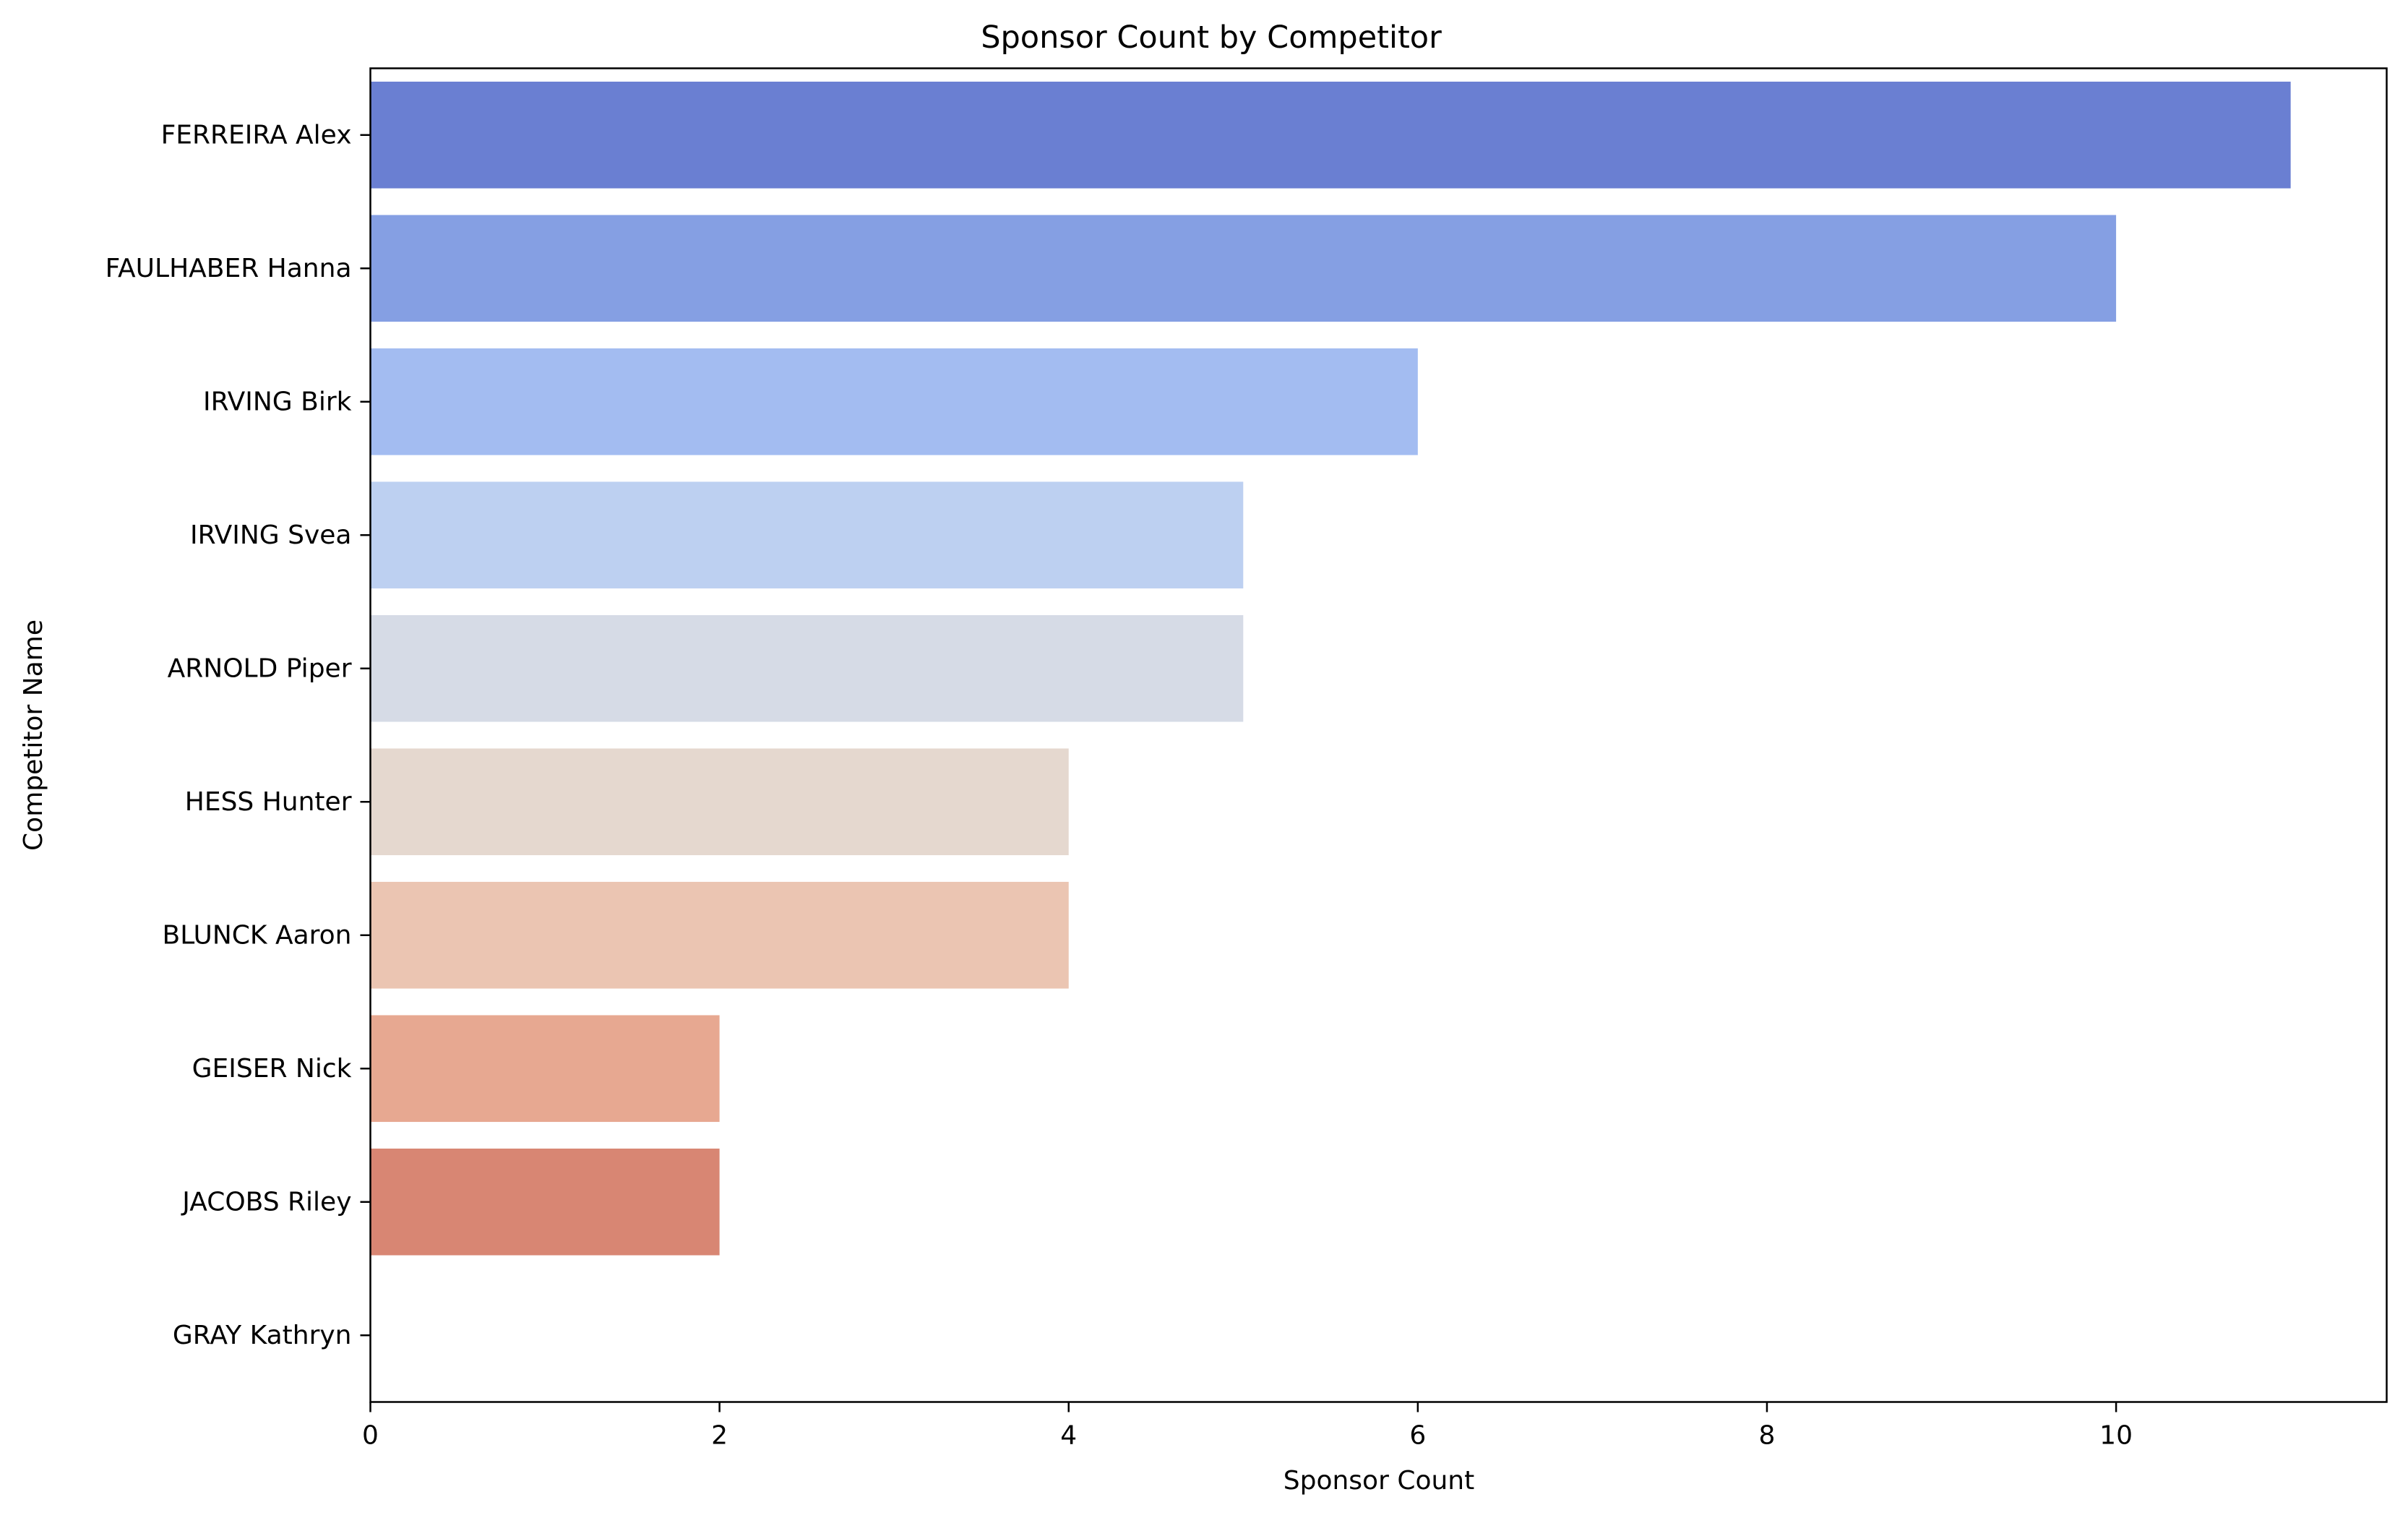 The height and width of the screenshot is (1518, 2408). Describe the element at coordinates (1378, 1481) in the screenshot. I see `x-axis-title: Sponsor Count` at that location.